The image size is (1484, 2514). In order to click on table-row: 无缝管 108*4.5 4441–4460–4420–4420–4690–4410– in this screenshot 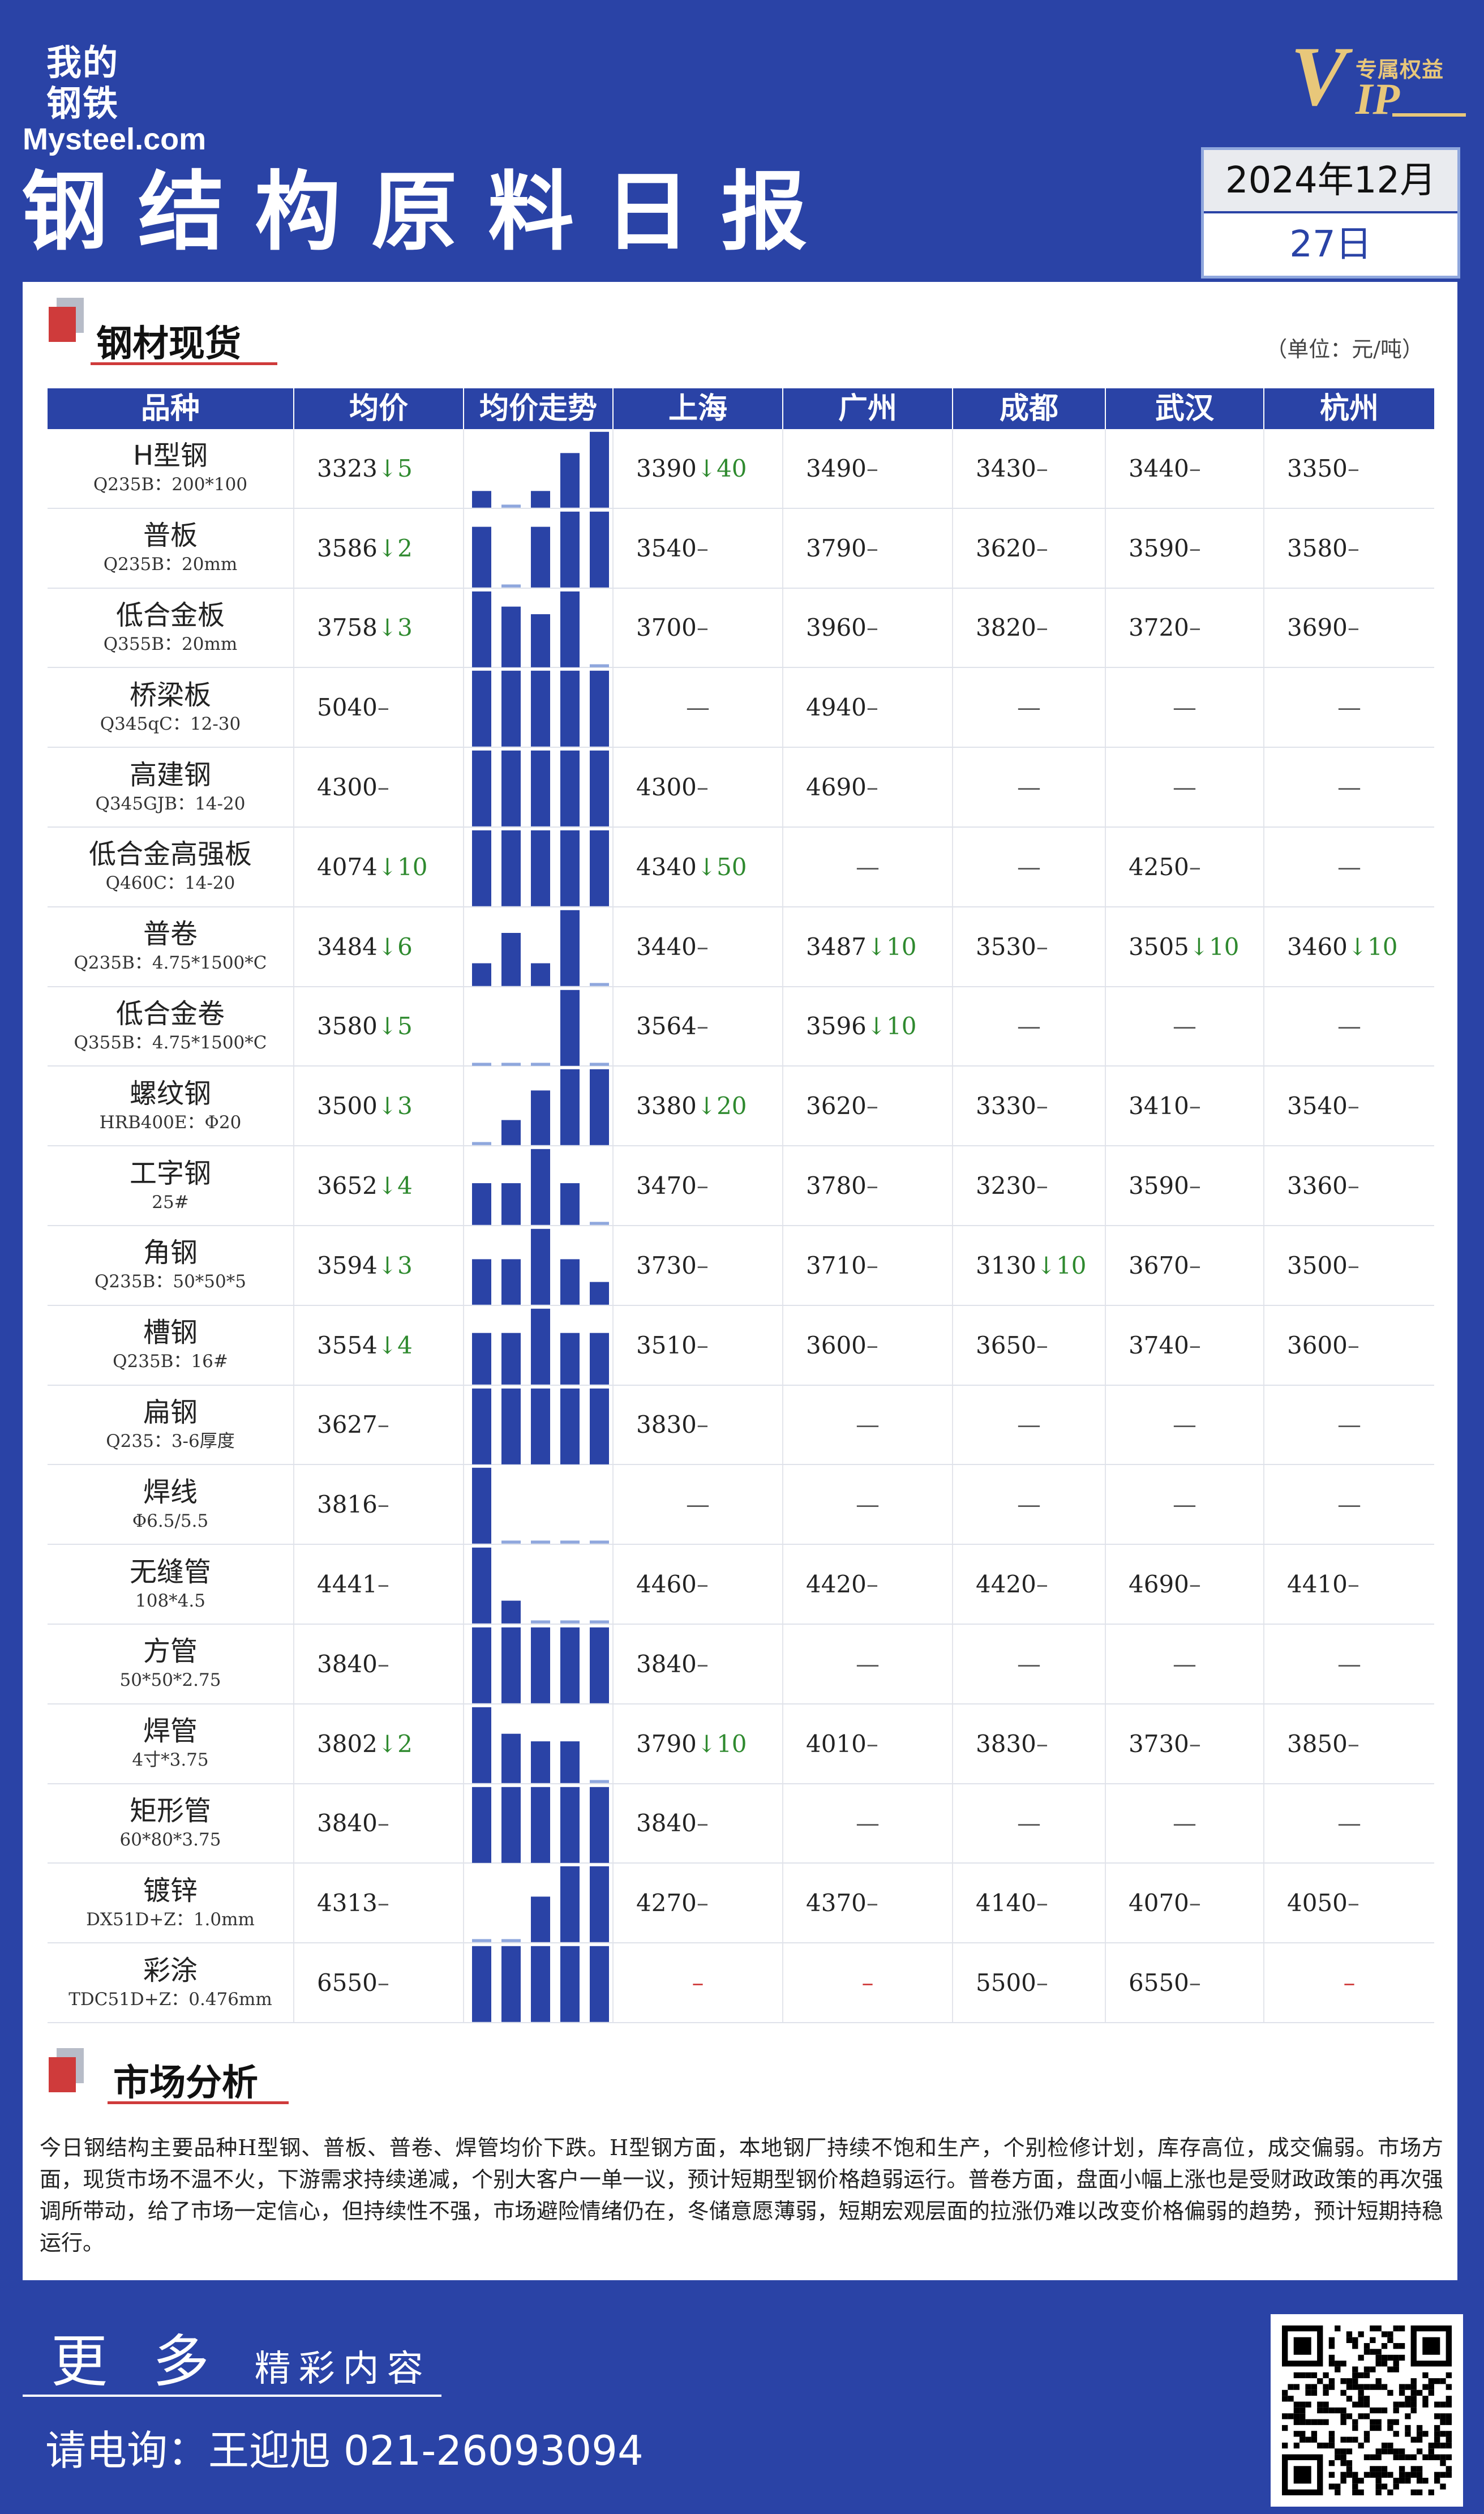, I will do `click(741, 1585)`.